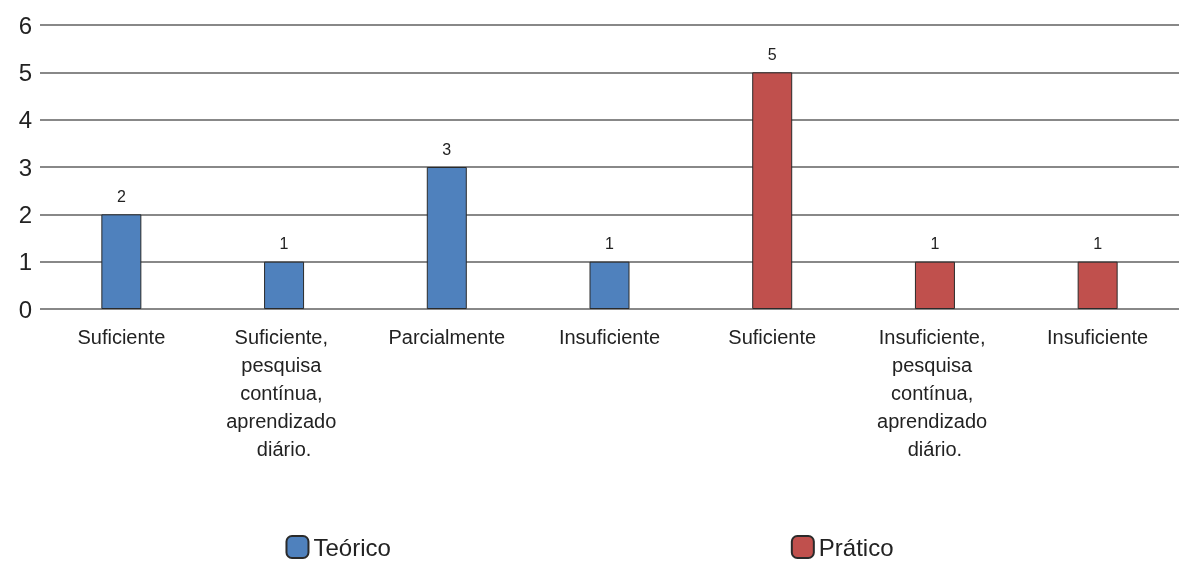 The height and width of the screenshot is (569, 1179). Describe the element at coordinates (25, 25) in the screenshot. I see `y-tick-label: 6` at that location.